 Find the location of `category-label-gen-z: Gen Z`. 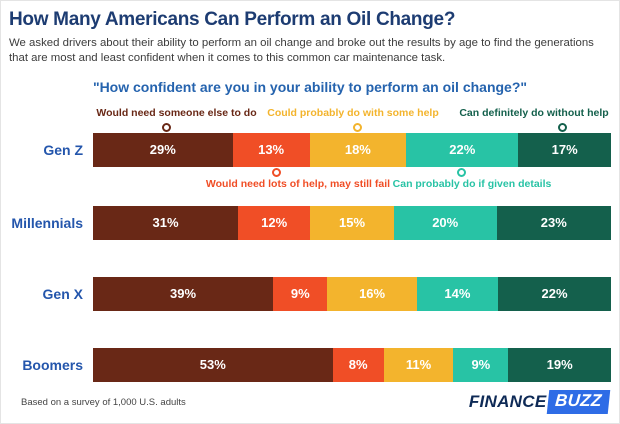

category-label-gen-z: Gen Z is located at coordinates (63, 149).